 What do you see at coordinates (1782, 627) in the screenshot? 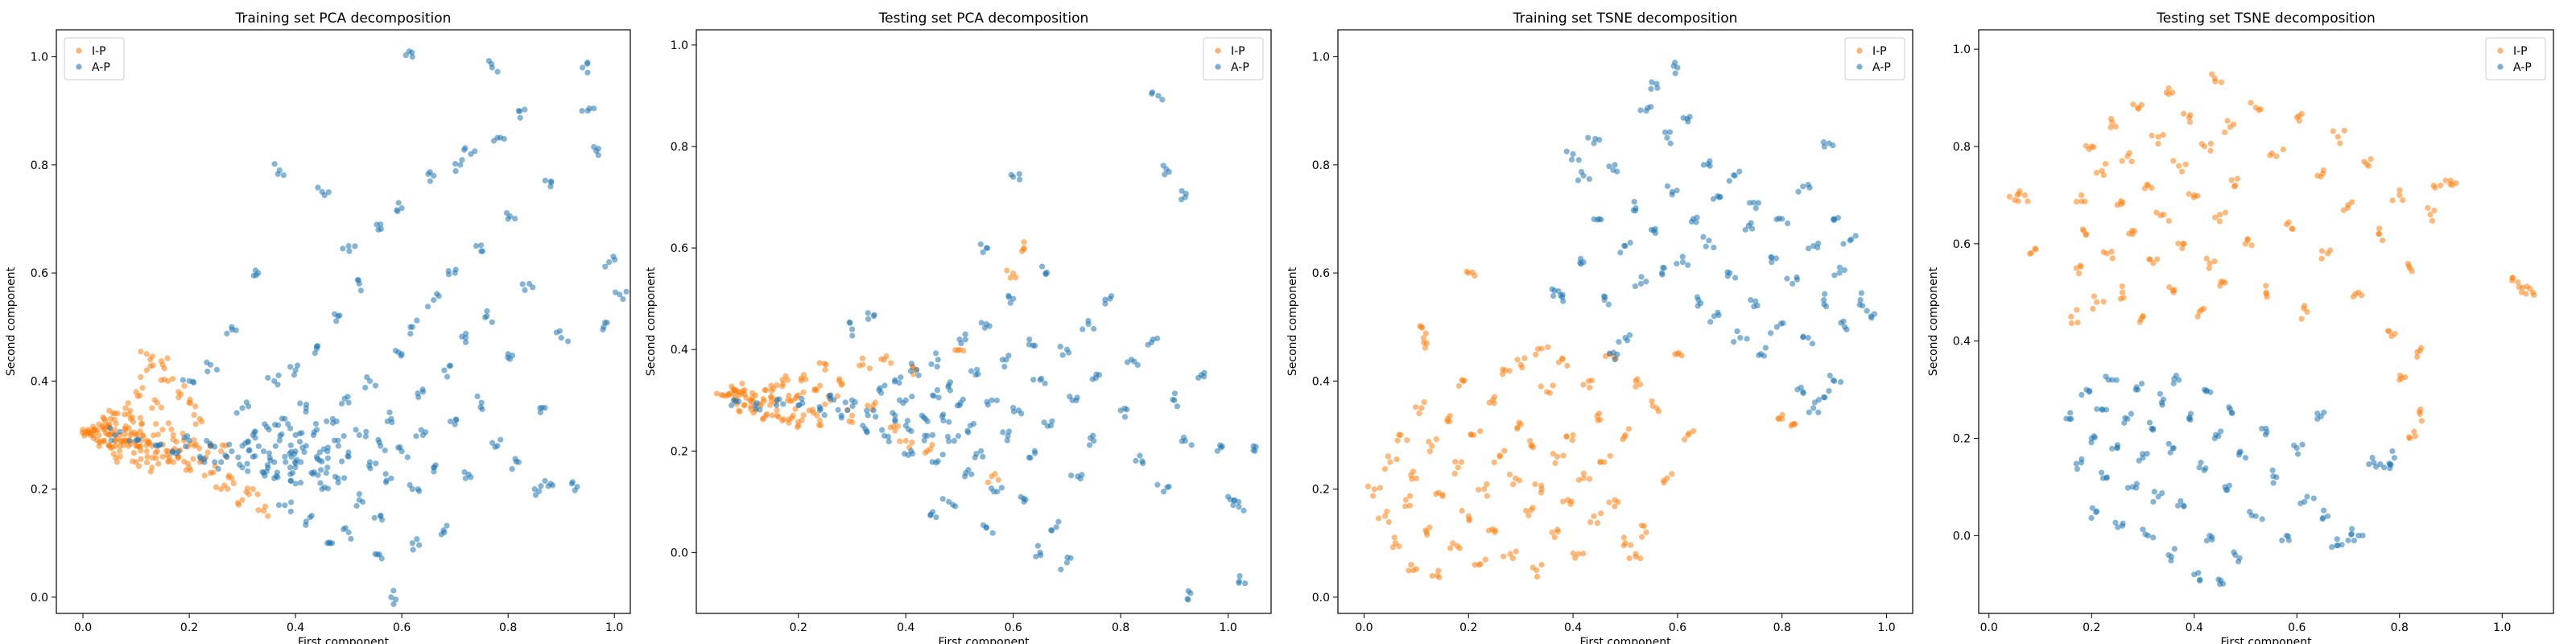
I see `x-tick-label: 0.8` at bounding box center [1782, 627].